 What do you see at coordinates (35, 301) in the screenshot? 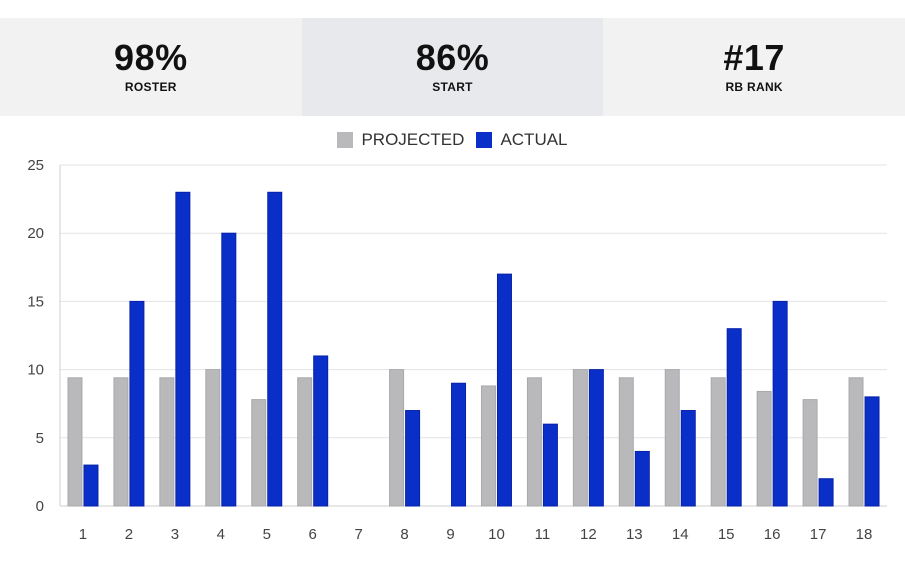
I see `y-tick-label: 15` at bounding box center [35, 301].